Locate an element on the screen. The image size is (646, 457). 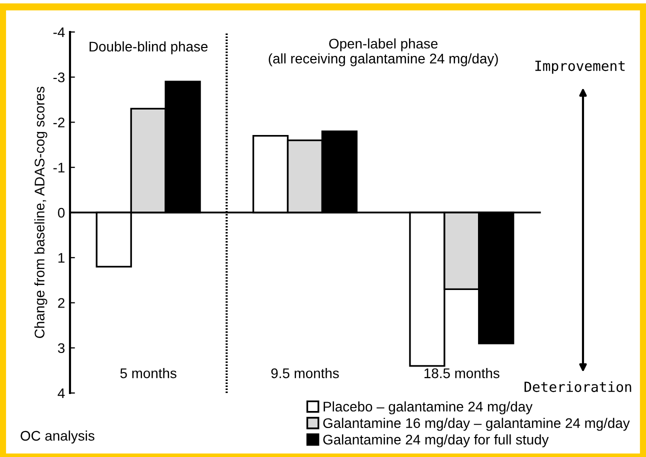
annotation: Double-blind phase is located at coordinates (149, 47).